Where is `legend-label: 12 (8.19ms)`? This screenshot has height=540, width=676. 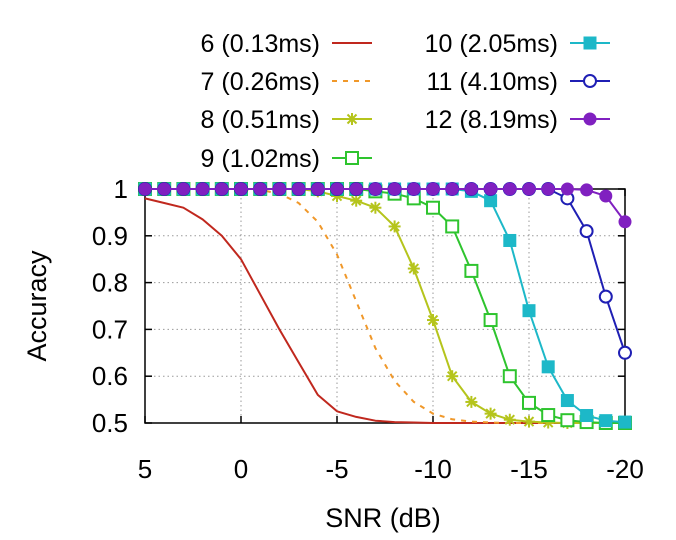
legend-label: 12 (8.19ms) is located at coordinates (491, 120).